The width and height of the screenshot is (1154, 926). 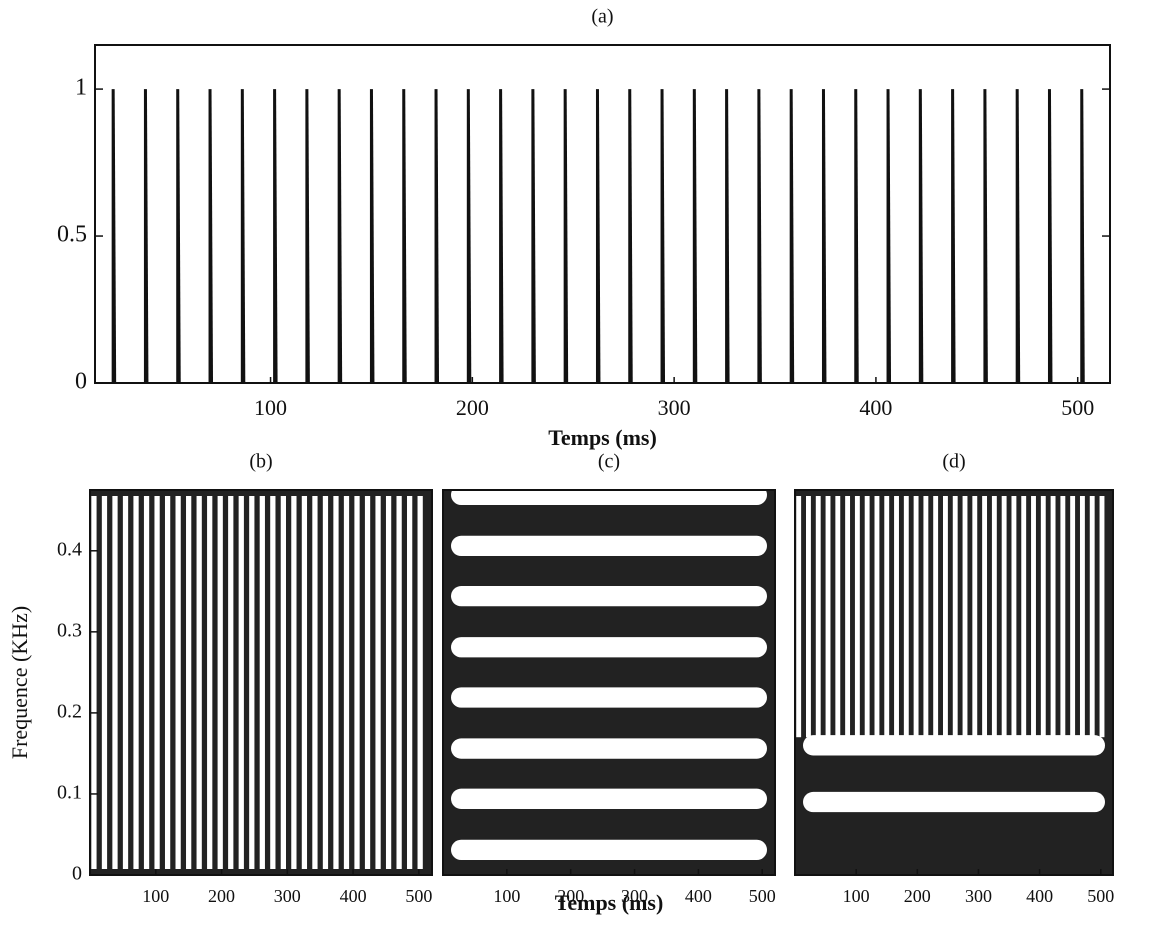 I want to click on y-tick-label: 0.3, so click(x=69, y=630).